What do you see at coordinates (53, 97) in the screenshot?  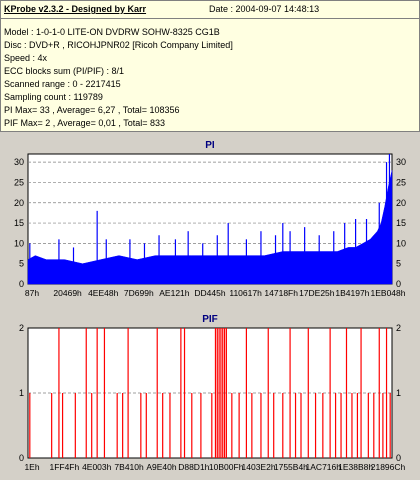 I see `info-sampling-count: Sampling count : 119789` at bounding box center [53, 97].